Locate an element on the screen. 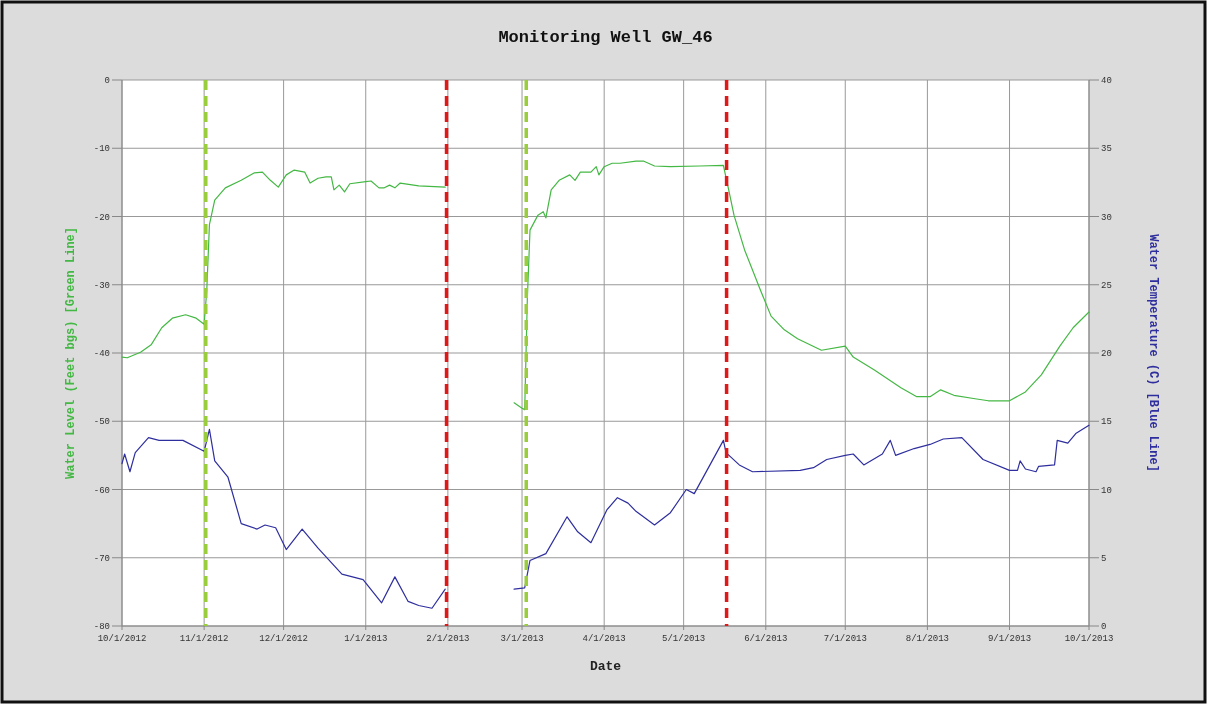  y-tick-label: -40 is located at coordinates (101, 354).